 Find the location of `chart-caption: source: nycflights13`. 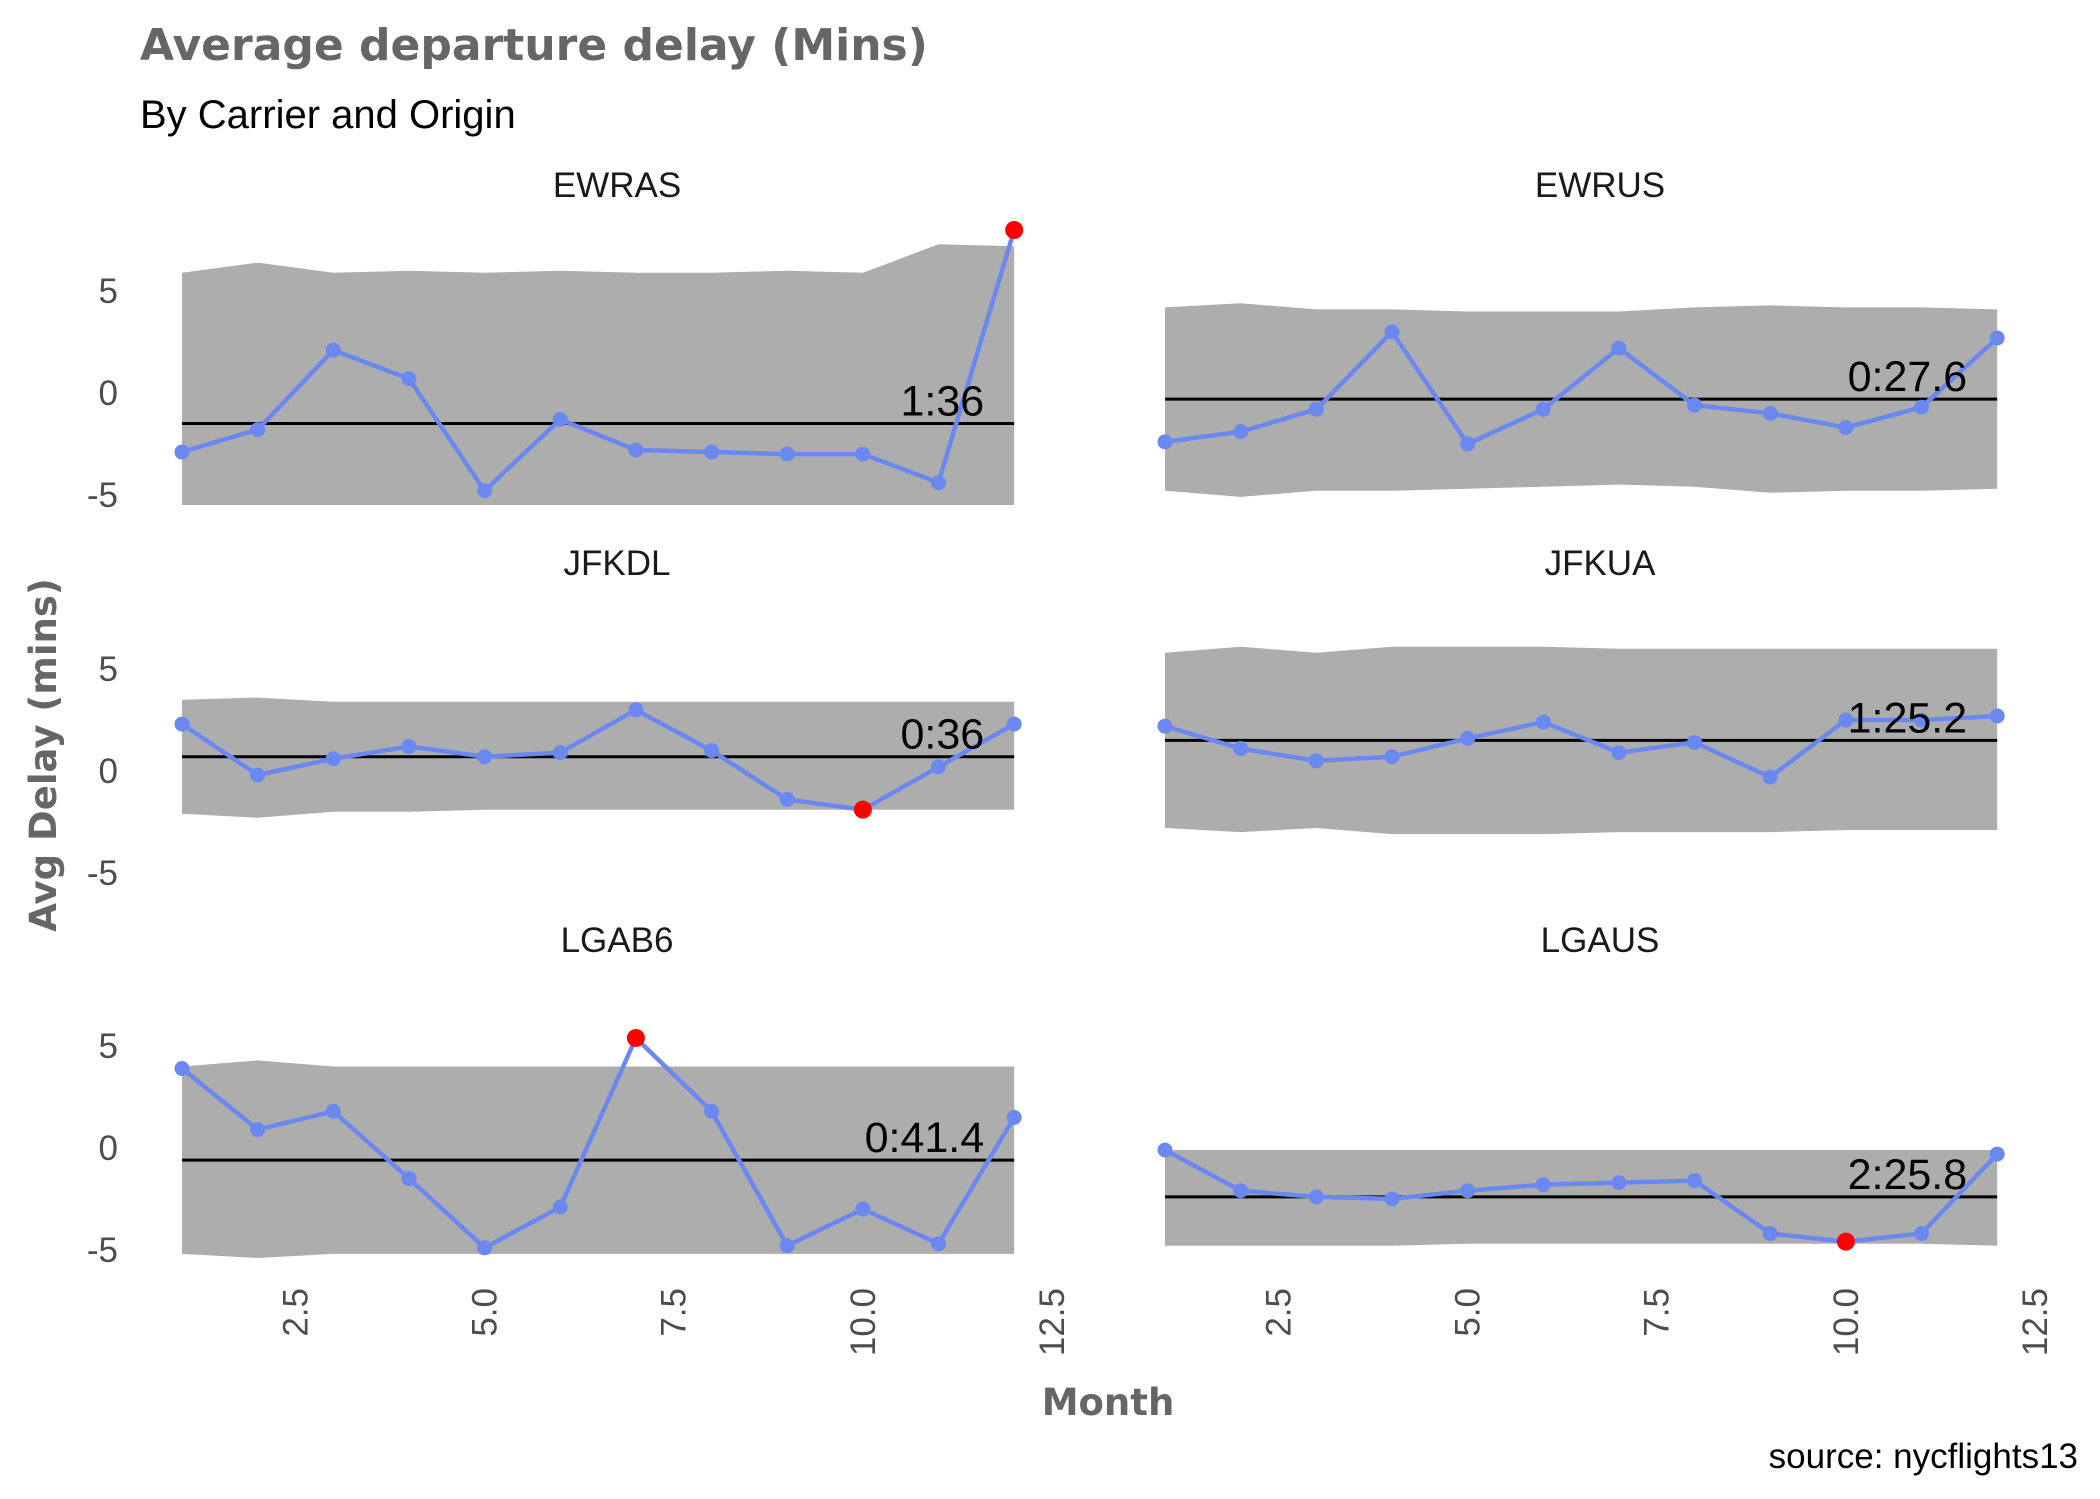

chart-caption: source: nycflights13 is located at coordinates (1923, 1456).